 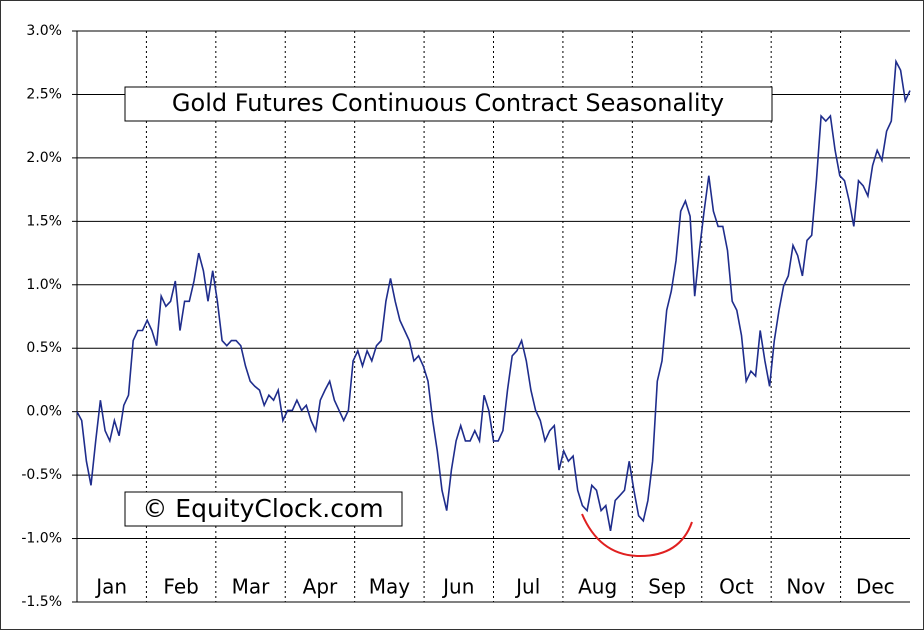 What do you see at coordinates (44, 31) in the screenshot?
I see `y-tick-label: 3.0%` at bounding box center [44, 31].